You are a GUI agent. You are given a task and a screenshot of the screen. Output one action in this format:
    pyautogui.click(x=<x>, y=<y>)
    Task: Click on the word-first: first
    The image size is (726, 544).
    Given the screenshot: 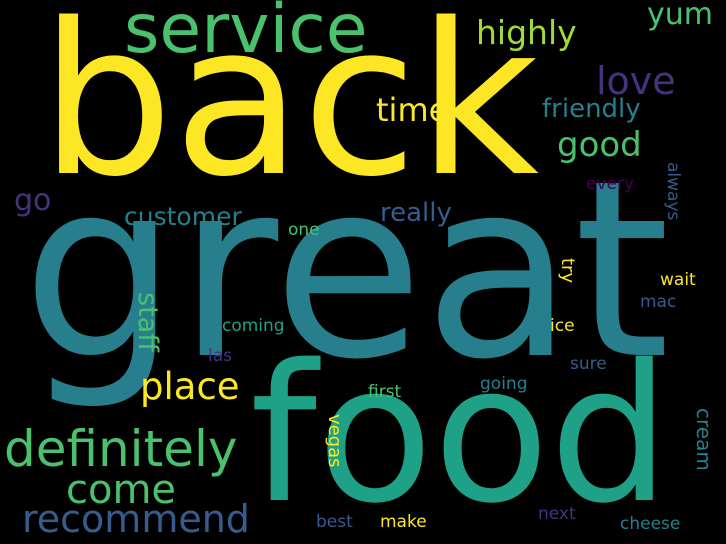 What is the action you would take?
    pyautogui.click(x=385, y=392)
    